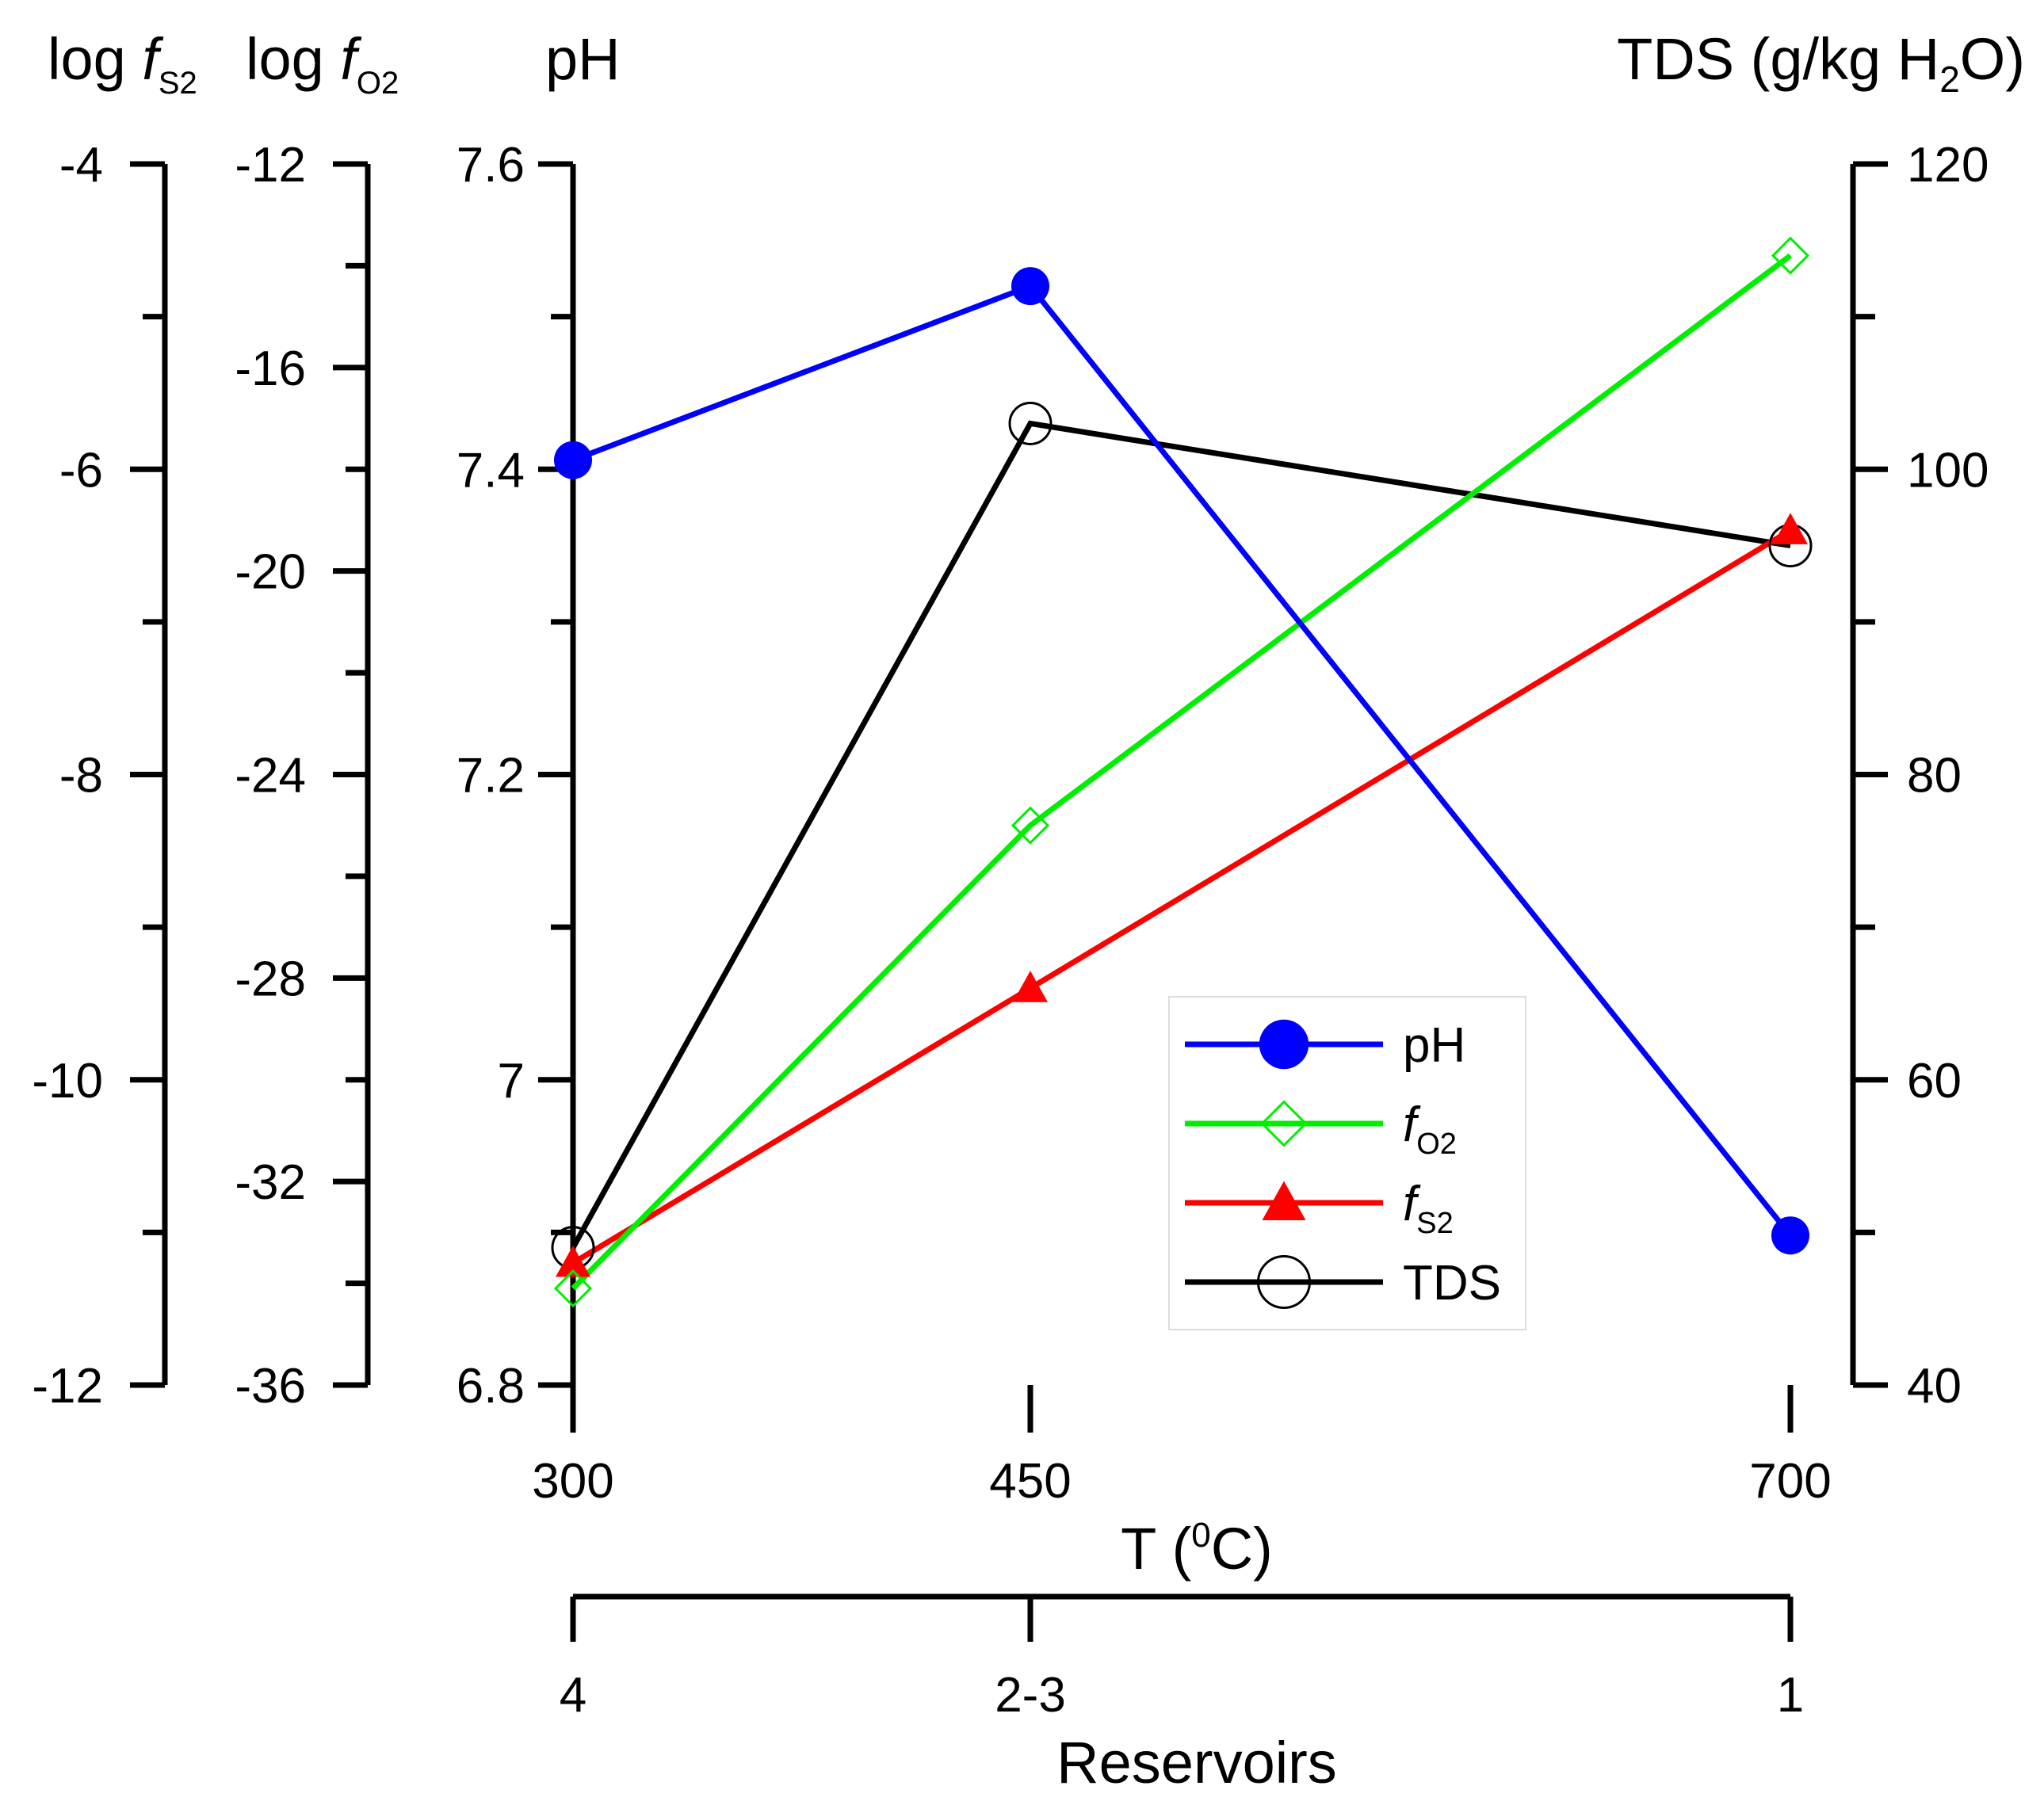  I want to click on reservoirs-axis-title: Reservoirs, so click(1197, 1762).